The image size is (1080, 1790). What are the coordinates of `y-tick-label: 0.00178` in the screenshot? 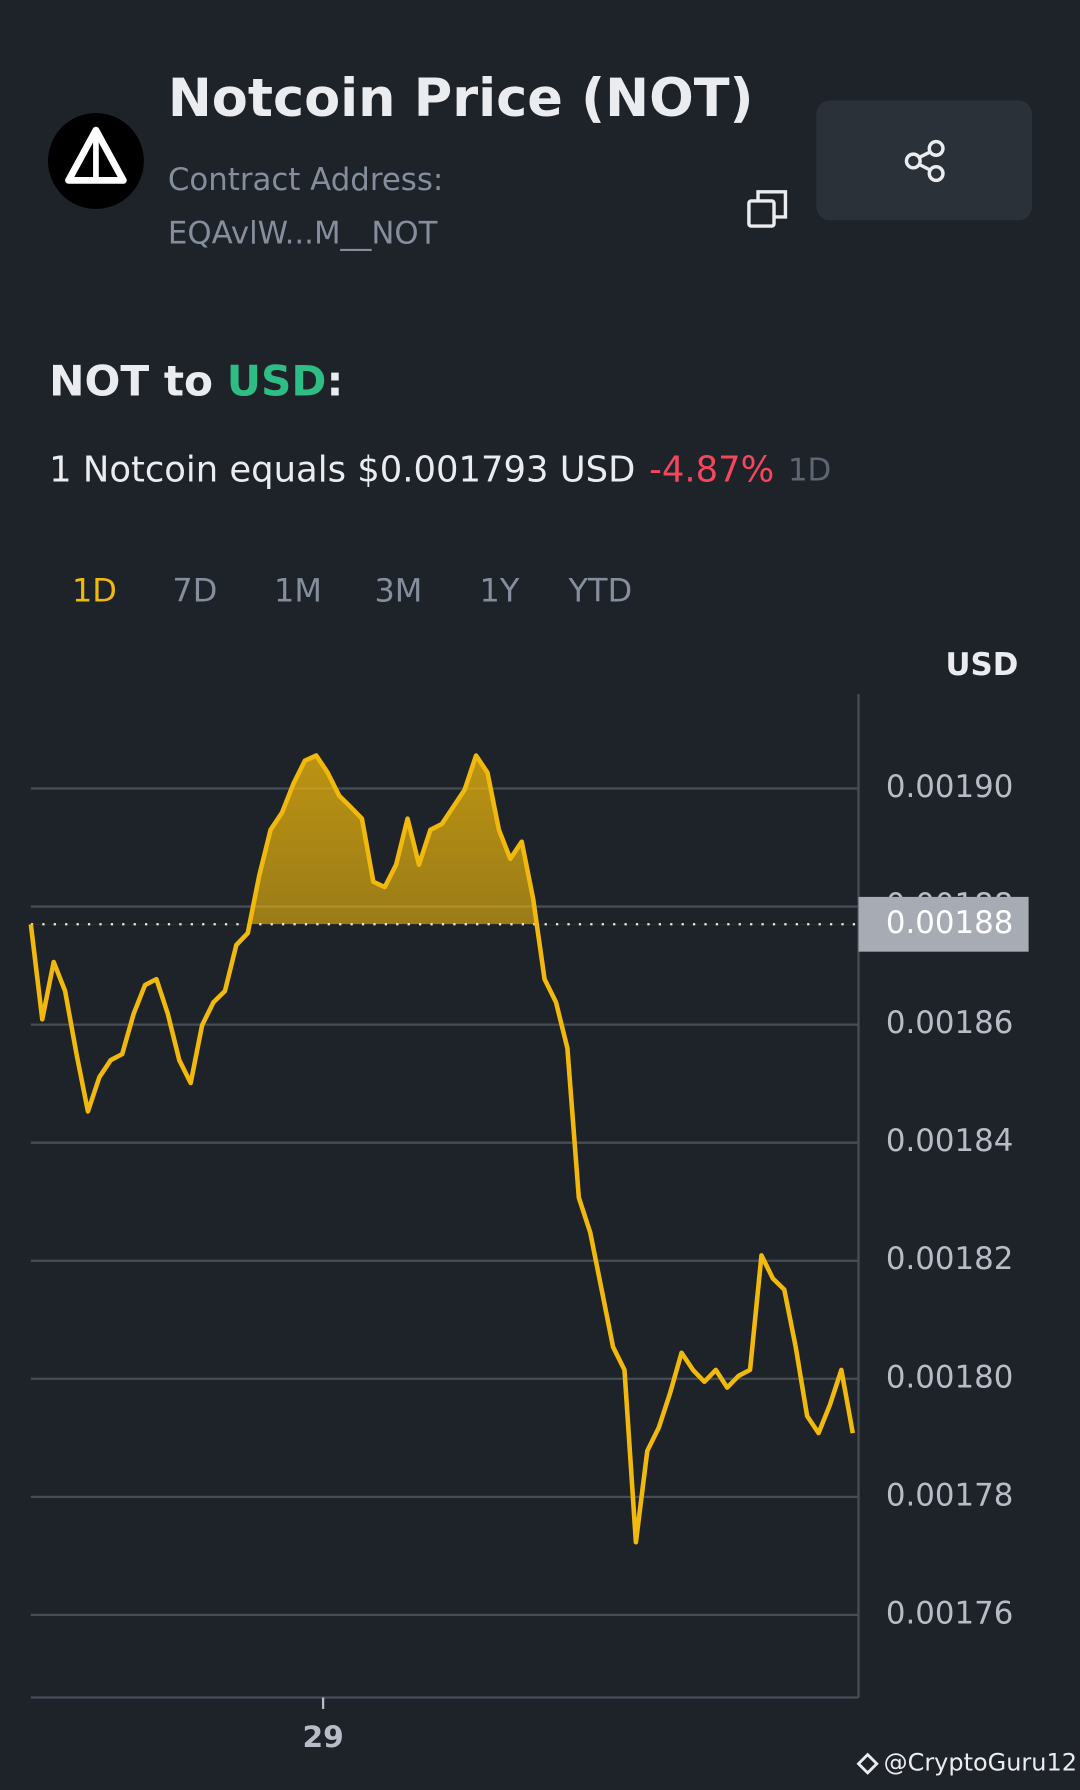 It's located at (949, 1495).